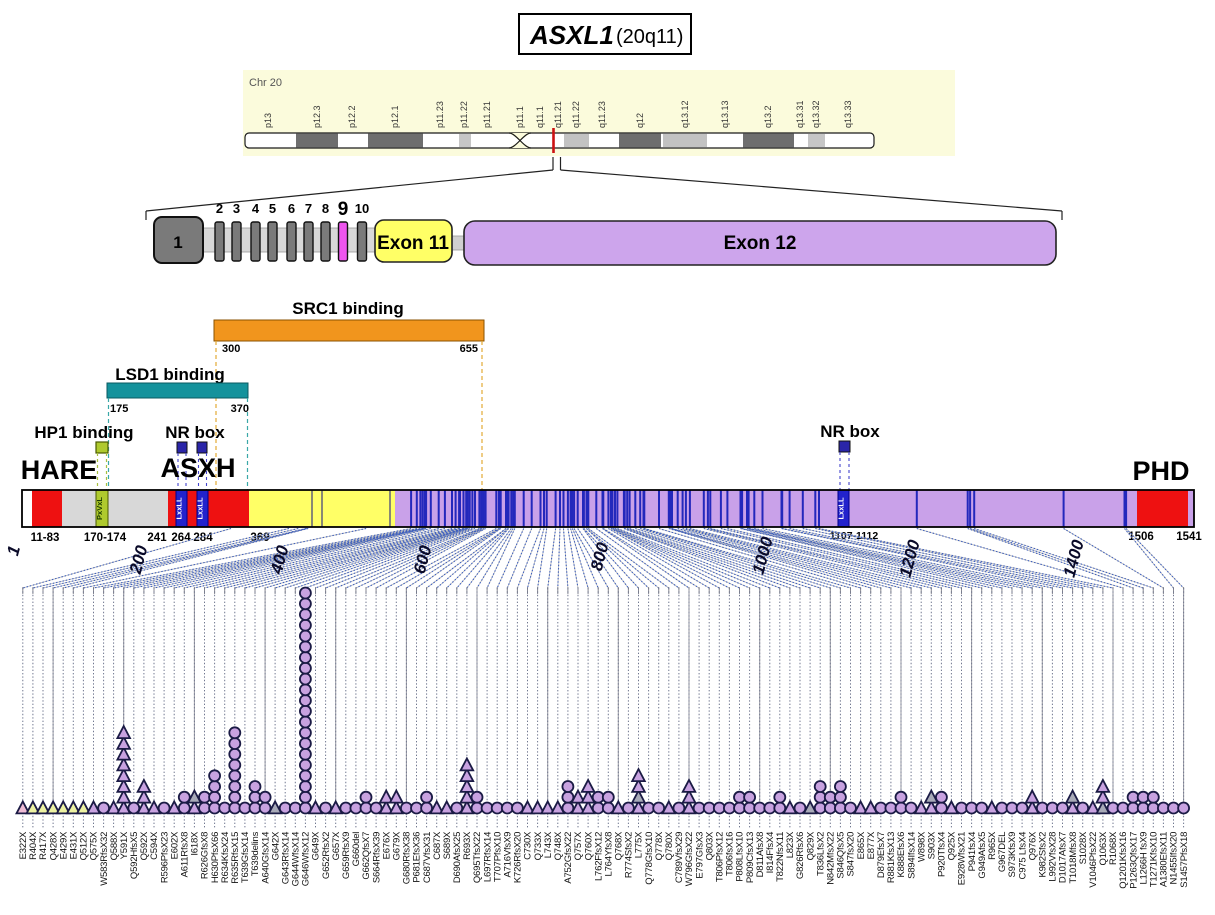 The image size is (1215, 915). What do you see at coordinates (386, 845) in the screenshot?
I see `svg-text: E676X` at bounding box center [386, 845].